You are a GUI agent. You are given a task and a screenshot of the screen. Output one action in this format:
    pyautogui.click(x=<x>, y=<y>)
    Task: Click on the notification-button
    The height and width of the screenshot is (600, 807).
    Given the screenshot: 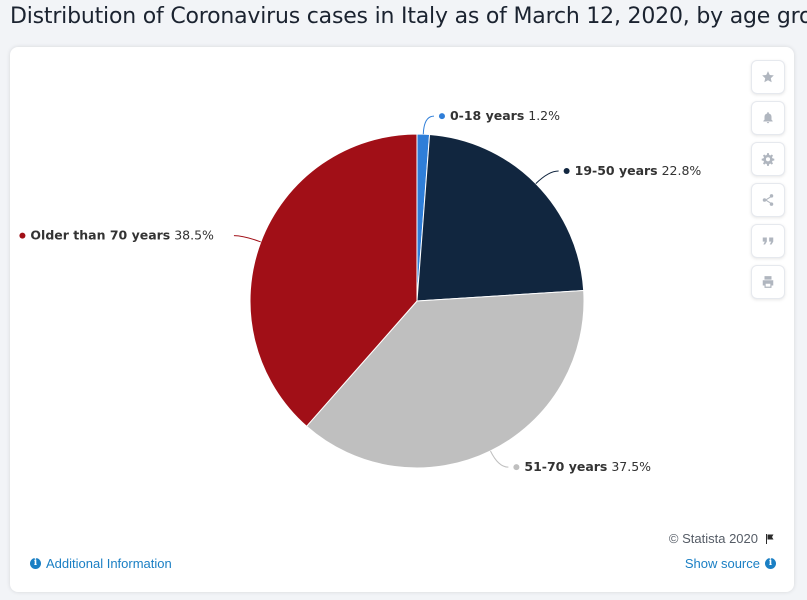 What is the action you would take?
    pyautogui.click(x=768, y=118)
    